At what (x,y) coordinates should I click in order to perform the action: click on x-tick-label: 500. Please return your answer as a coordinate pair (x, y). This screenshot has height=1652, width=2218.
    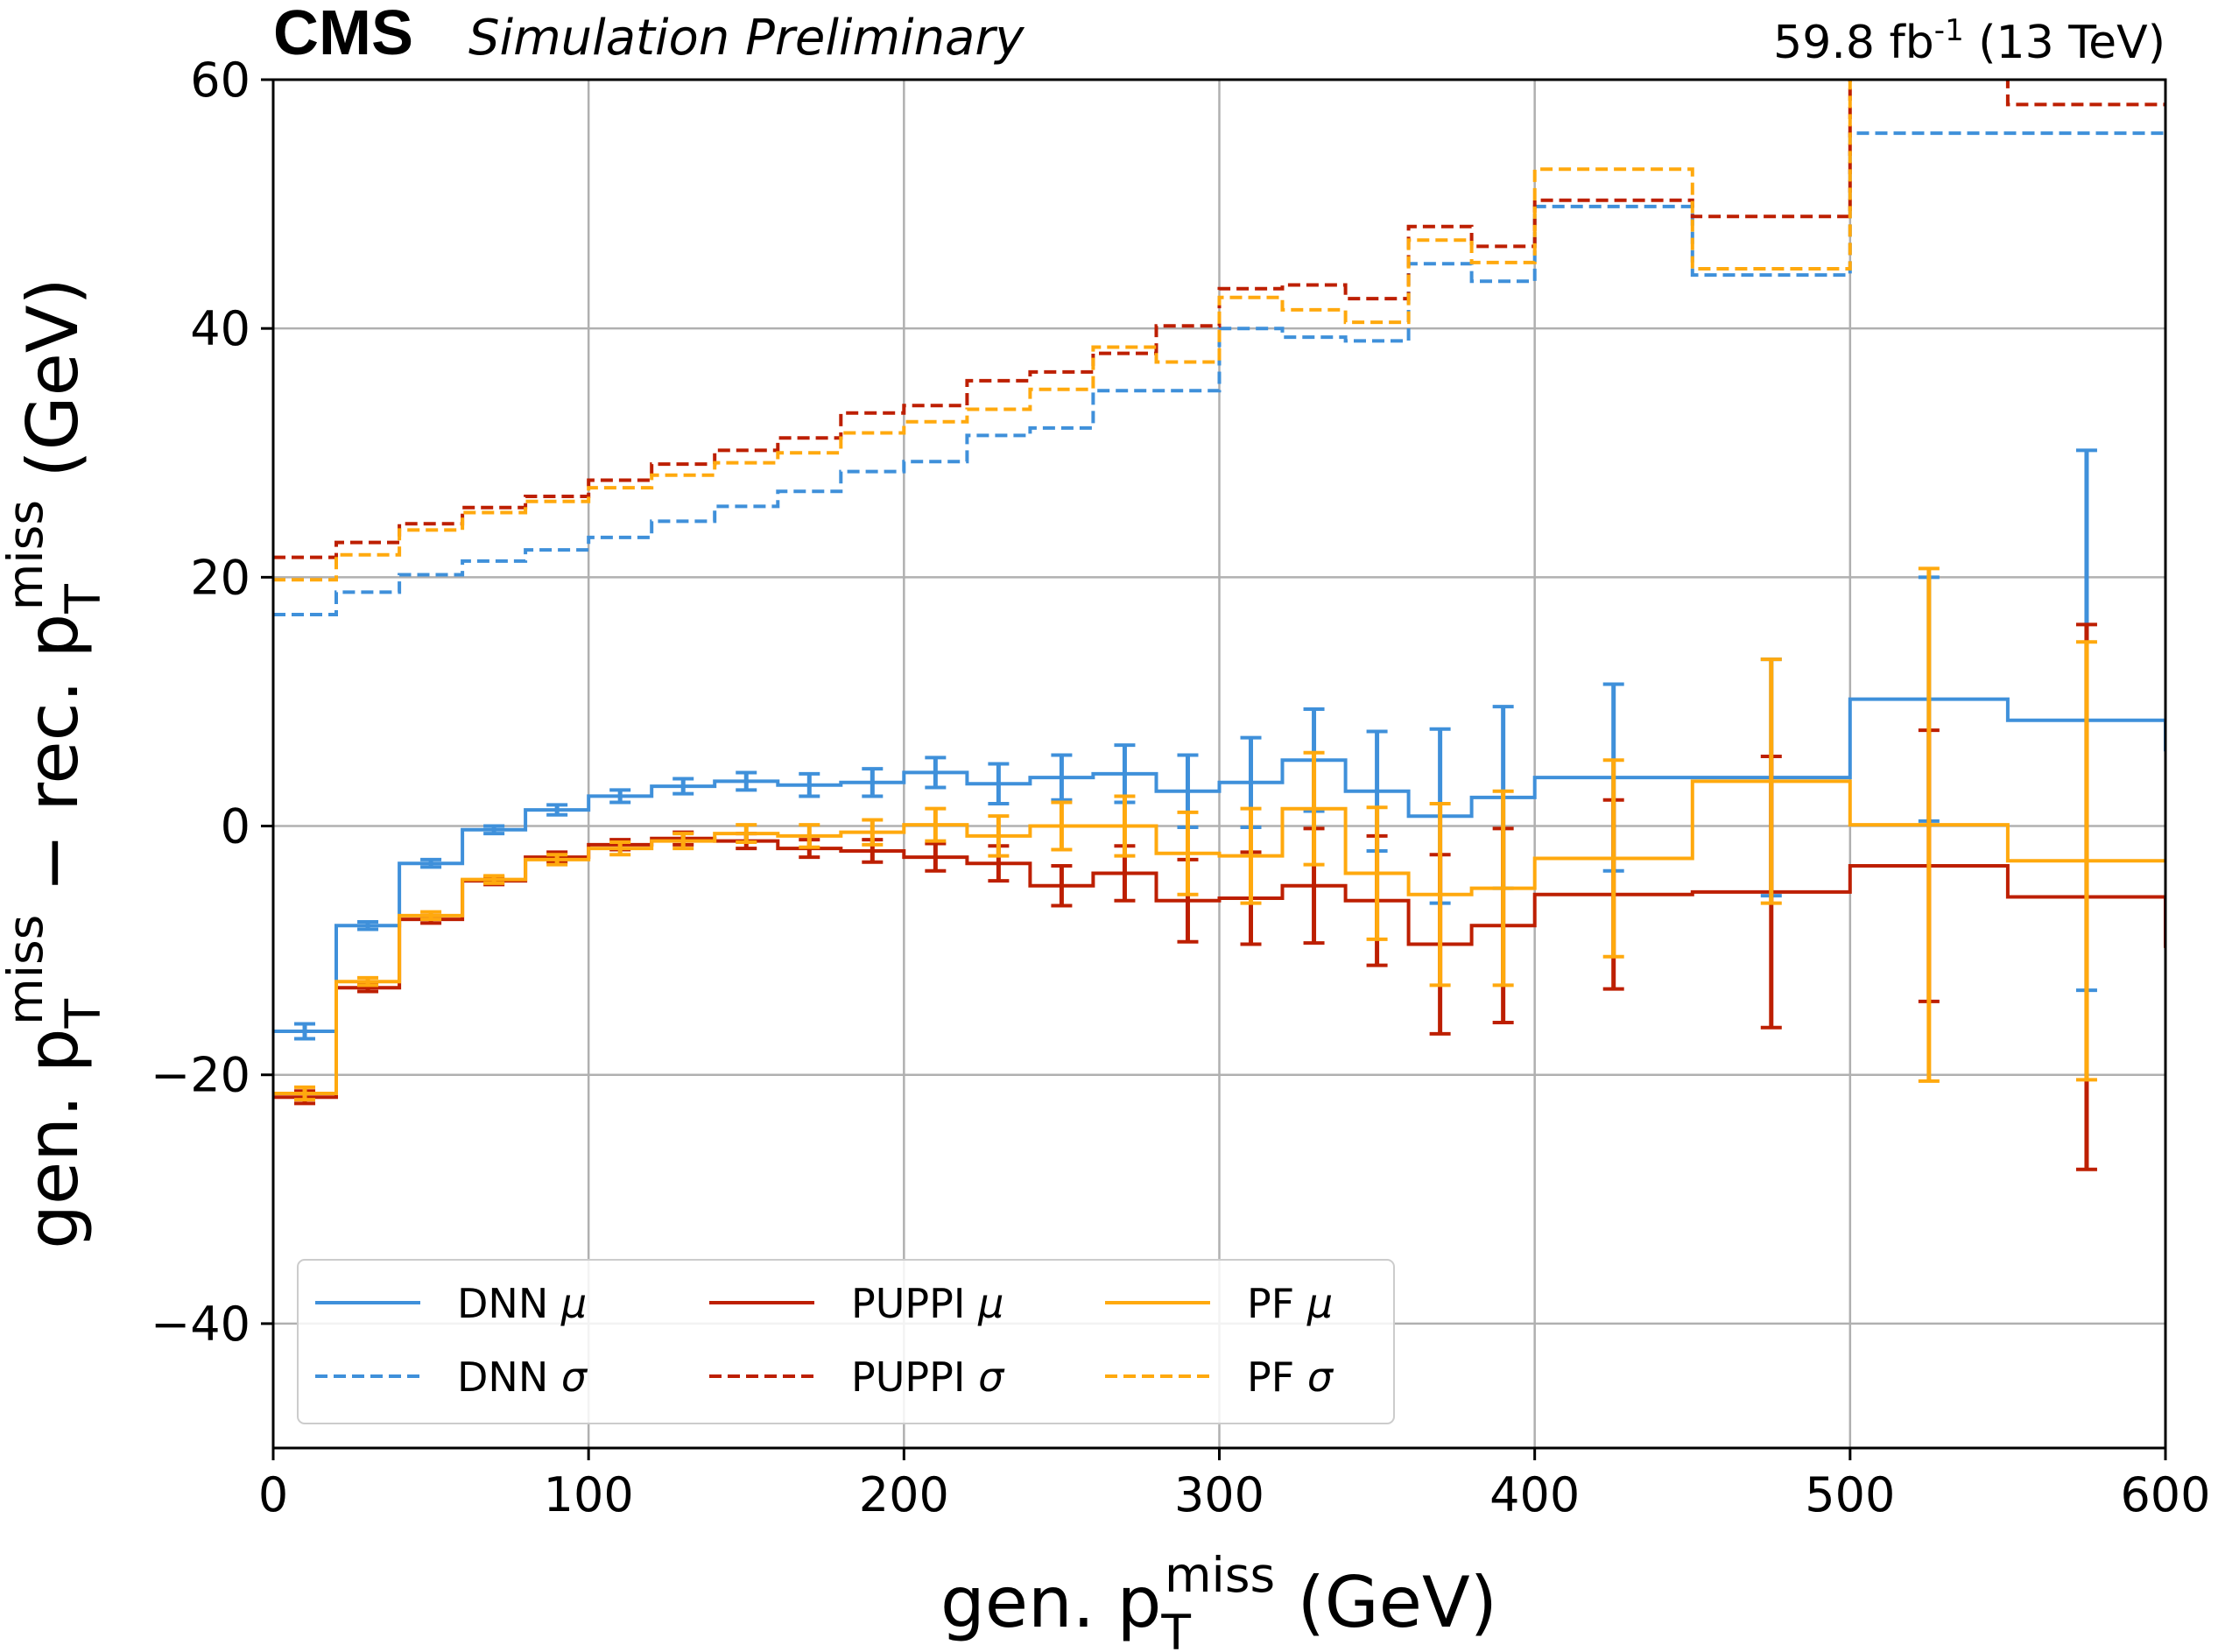
    Looking at the image, I should click on (1850, 1495).